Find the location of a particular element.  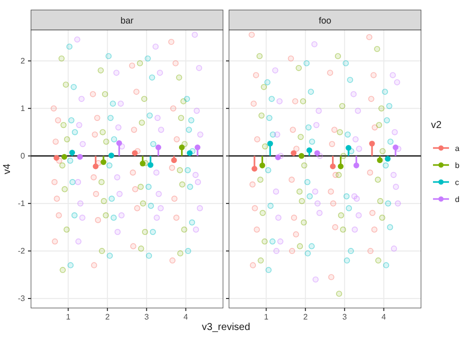

chart-title: bar is located at coordinates (127, 21).